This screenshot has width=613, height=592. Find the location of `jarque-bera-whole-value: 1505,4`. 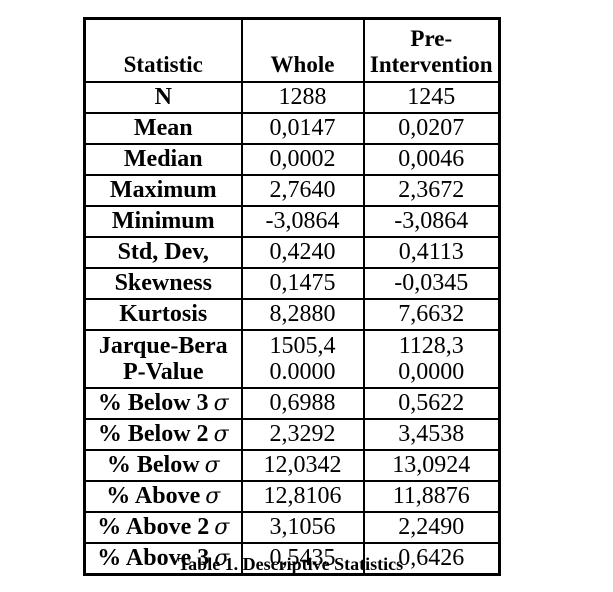

jarque-bera-whole-value: 1505,4 is located at coordinates (302, 346).